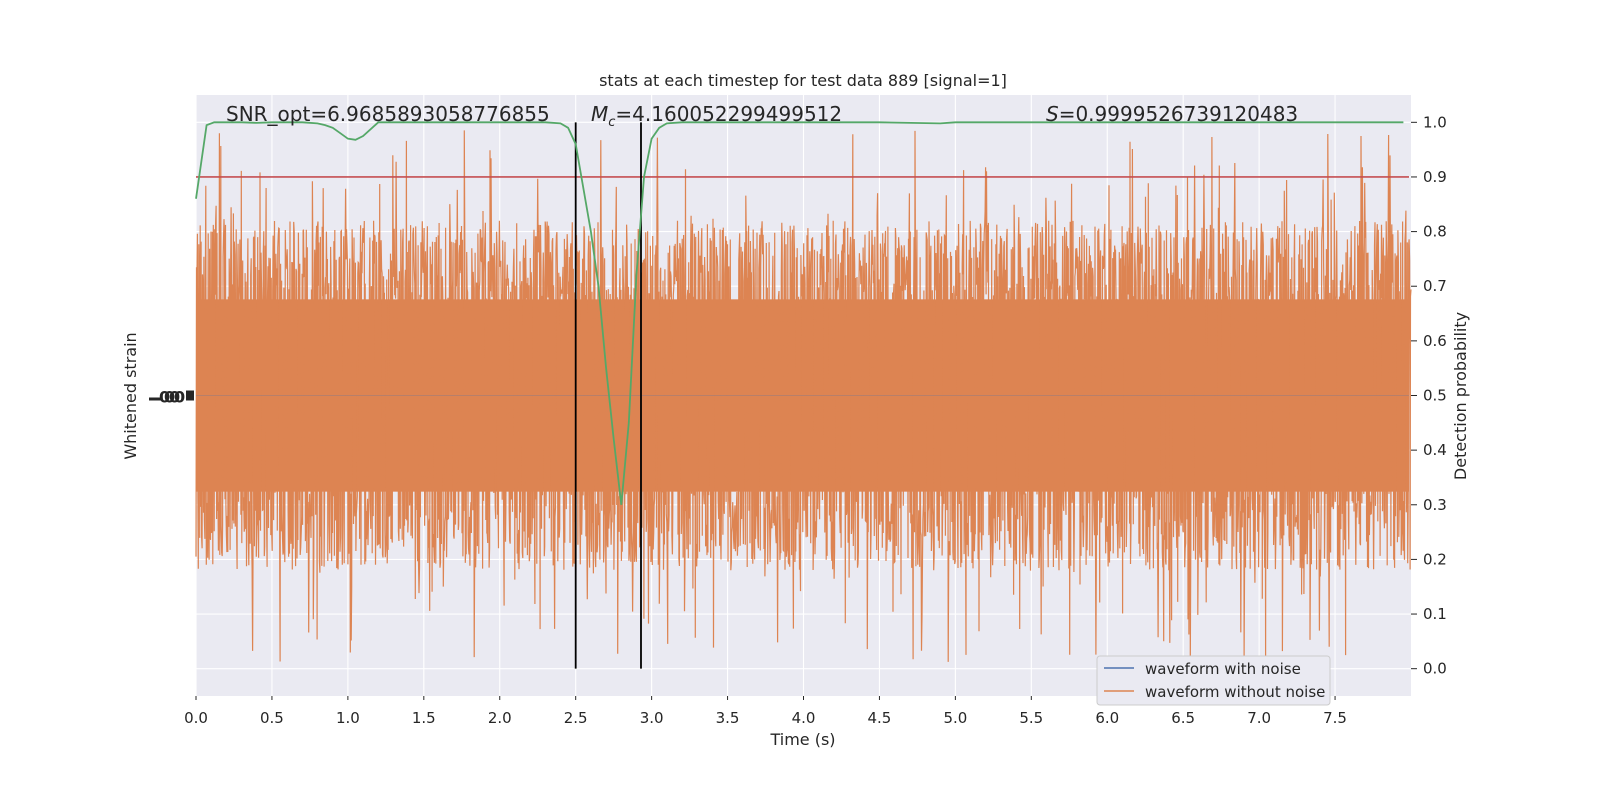 The height and width of the screenshot is (800, 1600). I want to click on x-tick-label-0: 0.0, so click(196, 718).